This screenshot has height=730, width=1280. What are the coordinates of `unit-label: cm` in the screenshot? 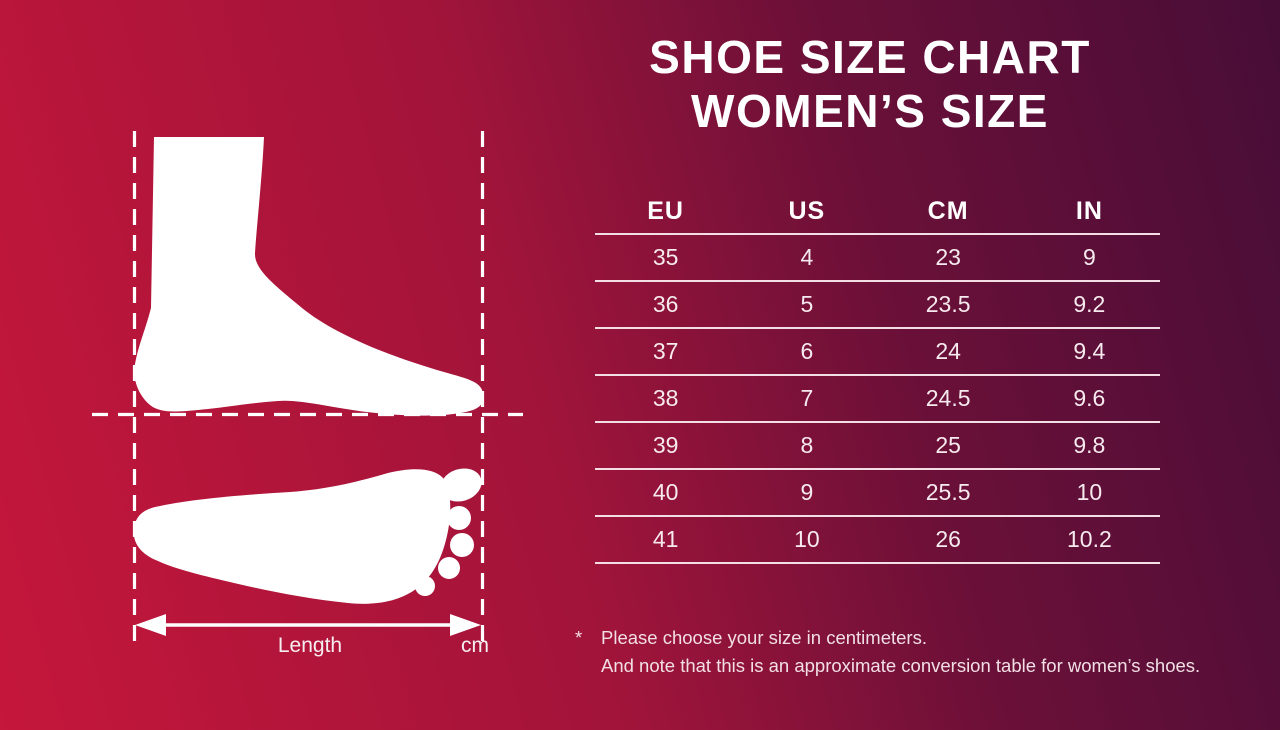 It's located at (475, 645).